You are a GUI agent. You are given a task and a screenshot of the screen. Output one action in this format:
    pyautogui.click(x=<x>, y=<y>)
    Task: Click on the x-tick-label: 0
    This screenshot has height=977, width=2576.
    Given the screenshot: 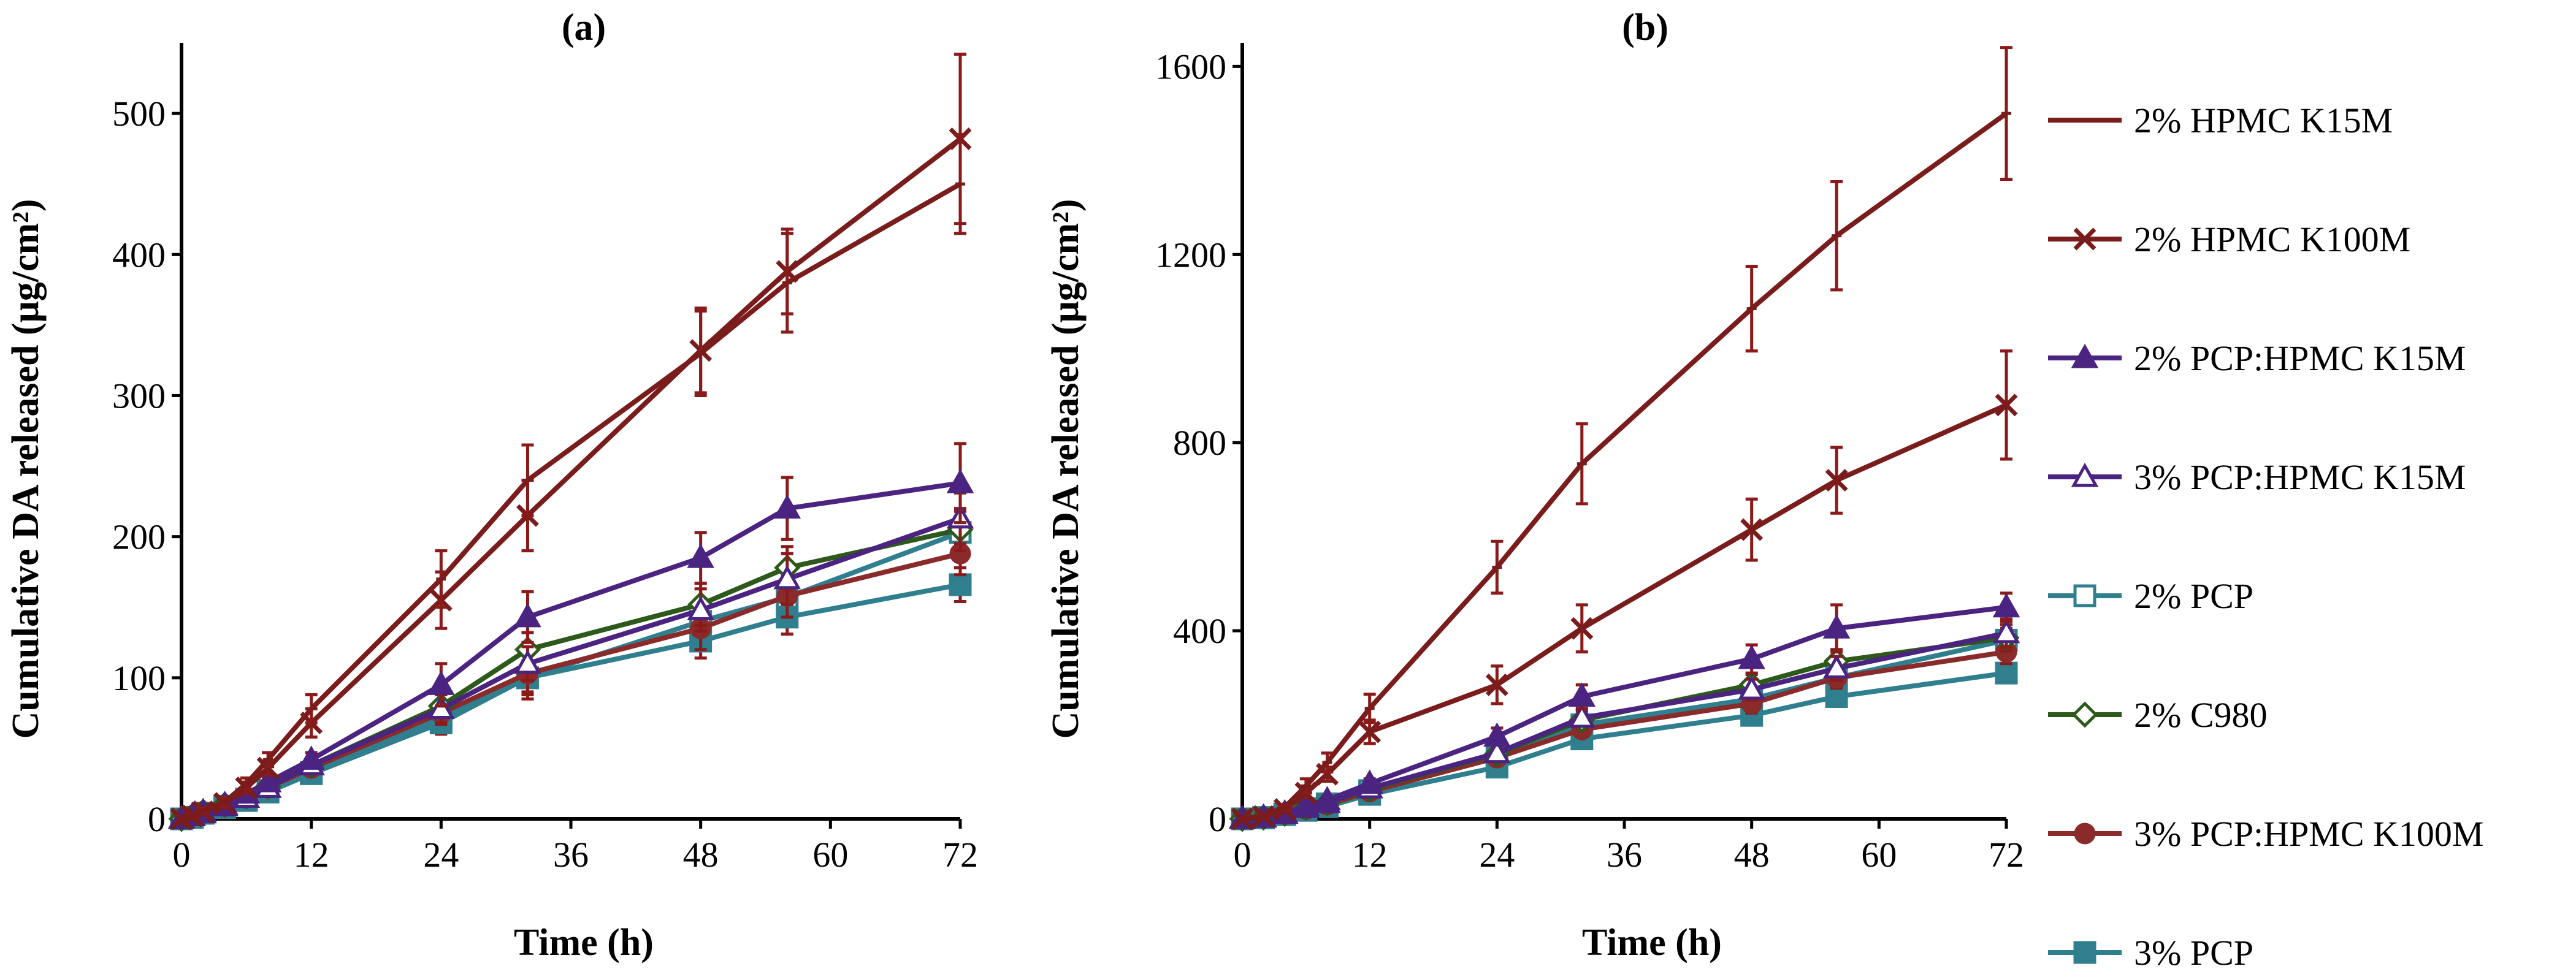 What is the action you would take?
    pyautogui.click(x=182, y=855)
    